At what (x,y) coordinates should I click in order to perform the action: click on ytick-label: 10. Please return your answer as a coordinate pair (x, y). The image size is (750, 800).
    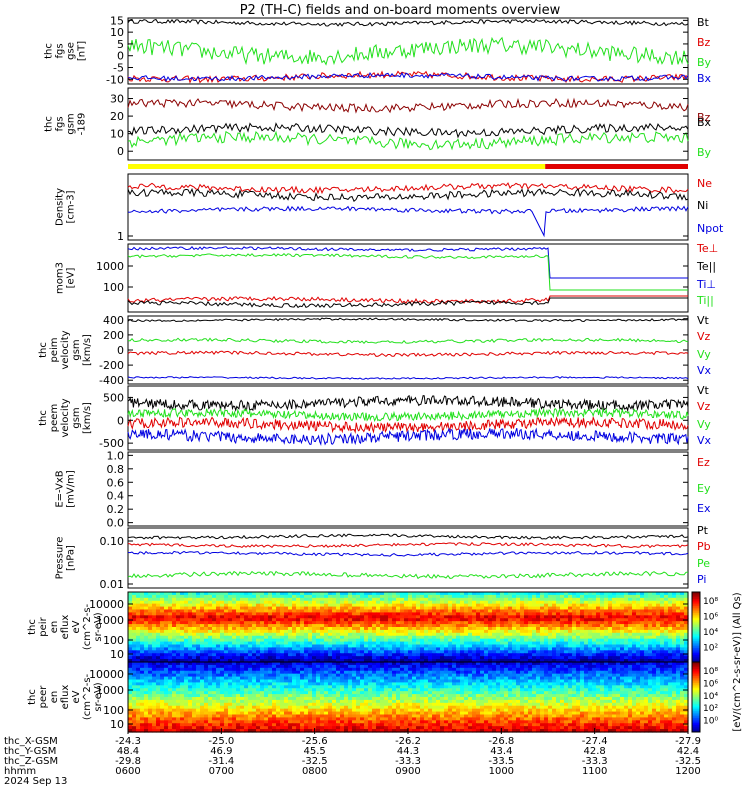
    Looking at the image, I should click on (117, 32).